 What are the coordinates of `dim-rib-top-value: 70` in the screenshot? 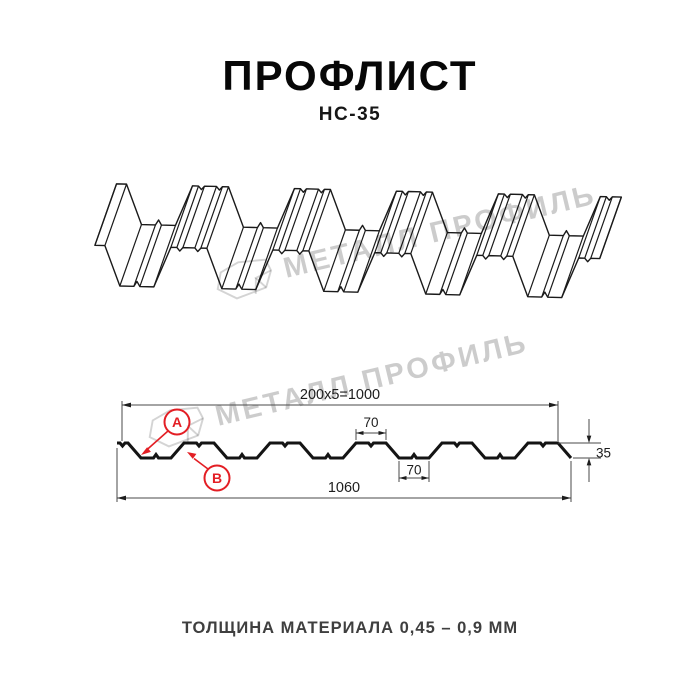 It's located at (370, 422).